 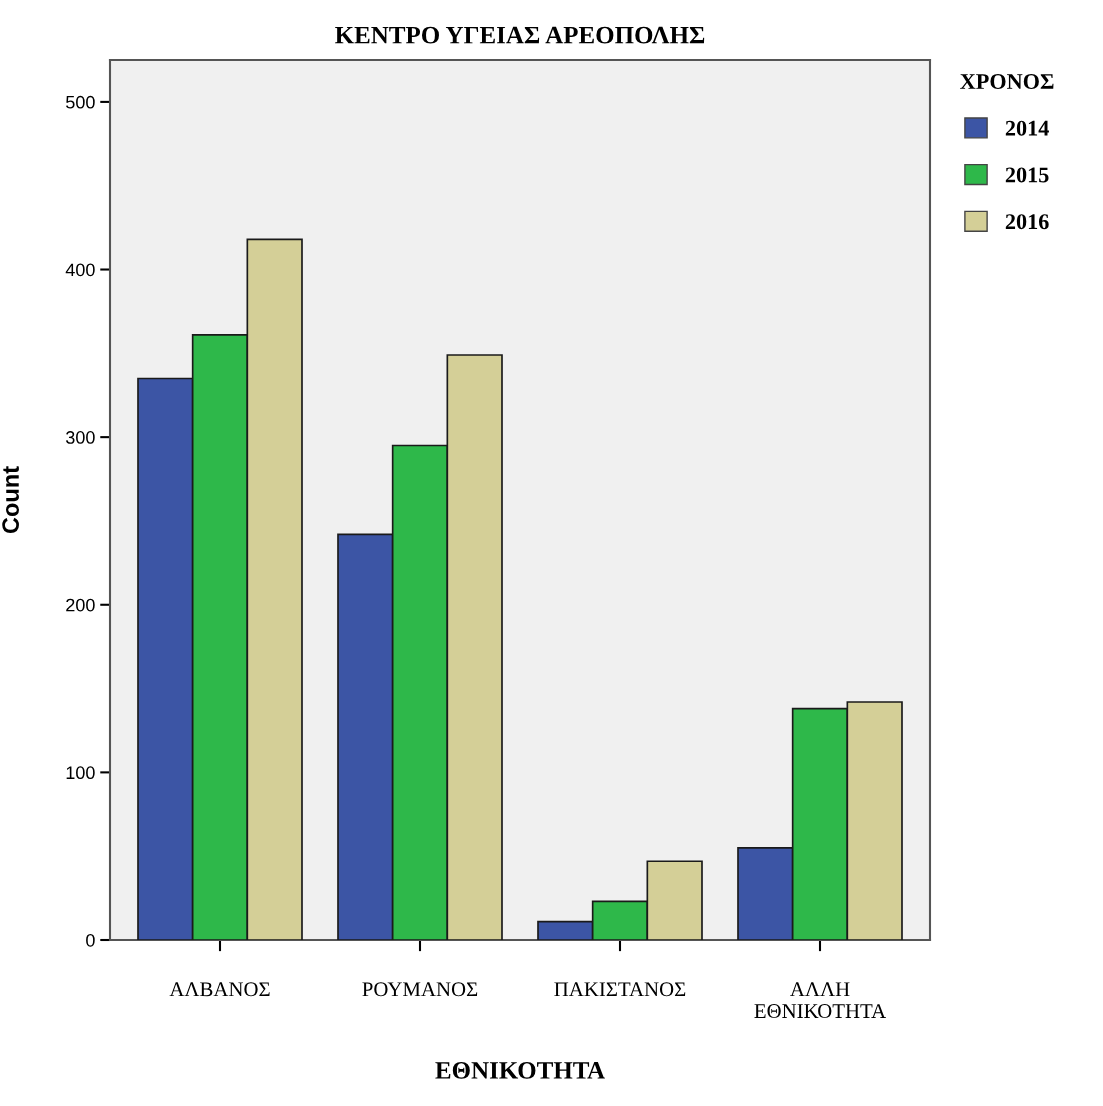 I want to click on y-tick-label: 0, so click(x=90, y=940).